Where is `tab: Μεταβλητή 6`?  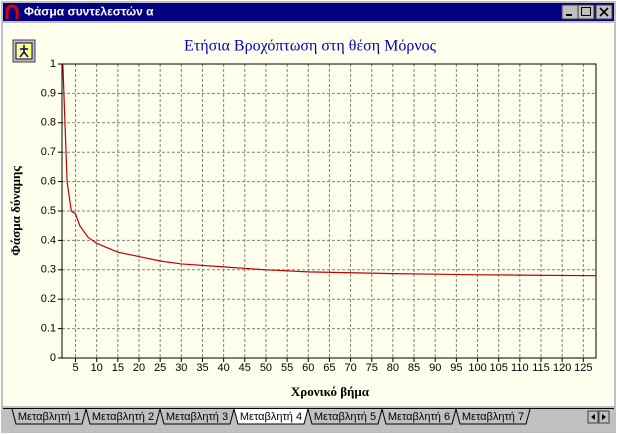 tab: Μεταβλητή 6 is located at coordinates (419, 416).